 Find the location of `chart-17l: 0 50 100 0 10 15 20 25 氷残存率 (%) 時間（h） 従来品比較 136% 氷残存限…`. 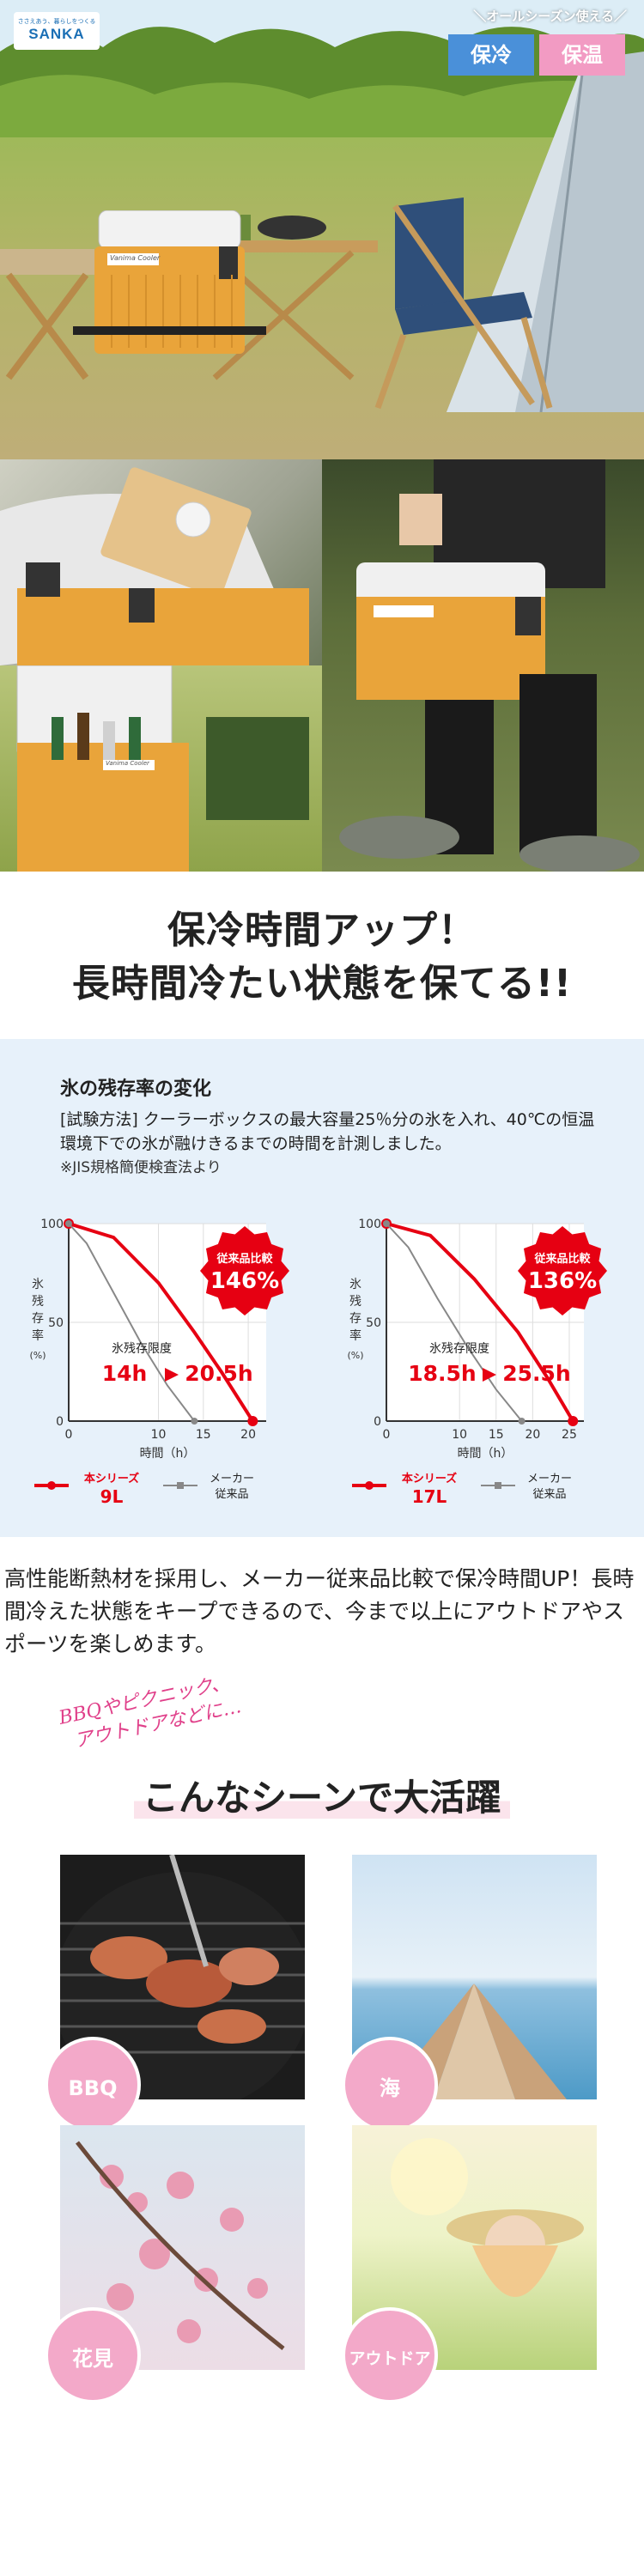

chart-17l: 0 50 100 0 10 15 20 25 氷残存率 (%) 時間（h） 従来品比較 136% 氷残存限… is located at coordinates (481, 1363).